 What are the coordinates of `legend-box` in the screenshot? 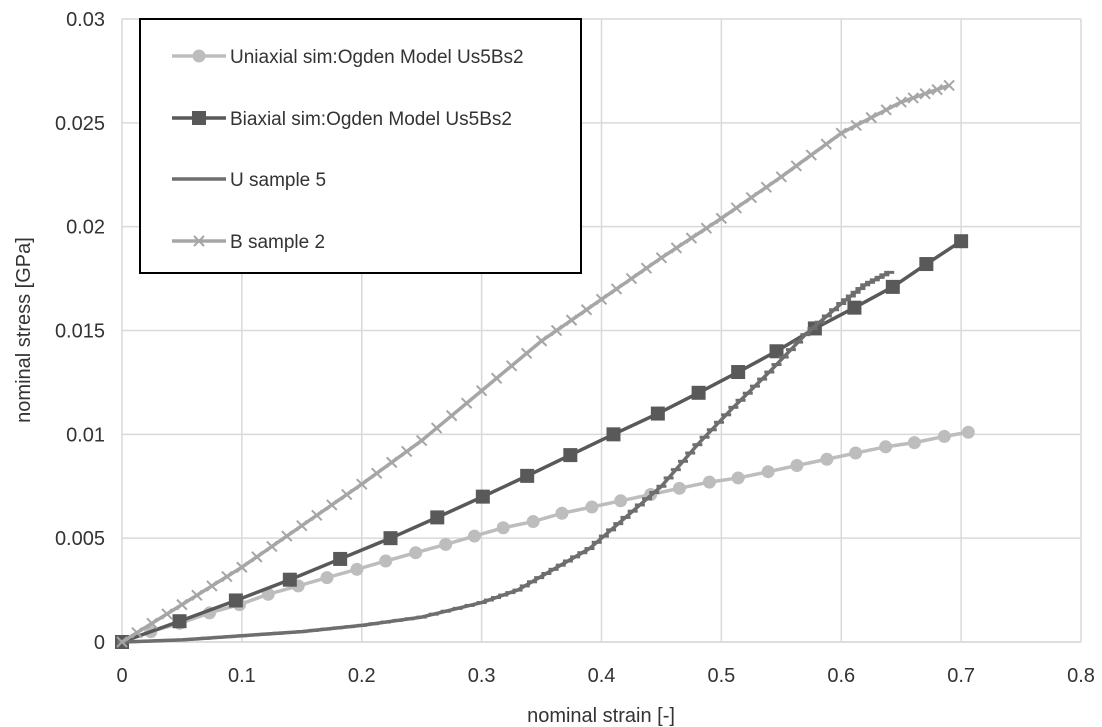 It's located at (360, 146).